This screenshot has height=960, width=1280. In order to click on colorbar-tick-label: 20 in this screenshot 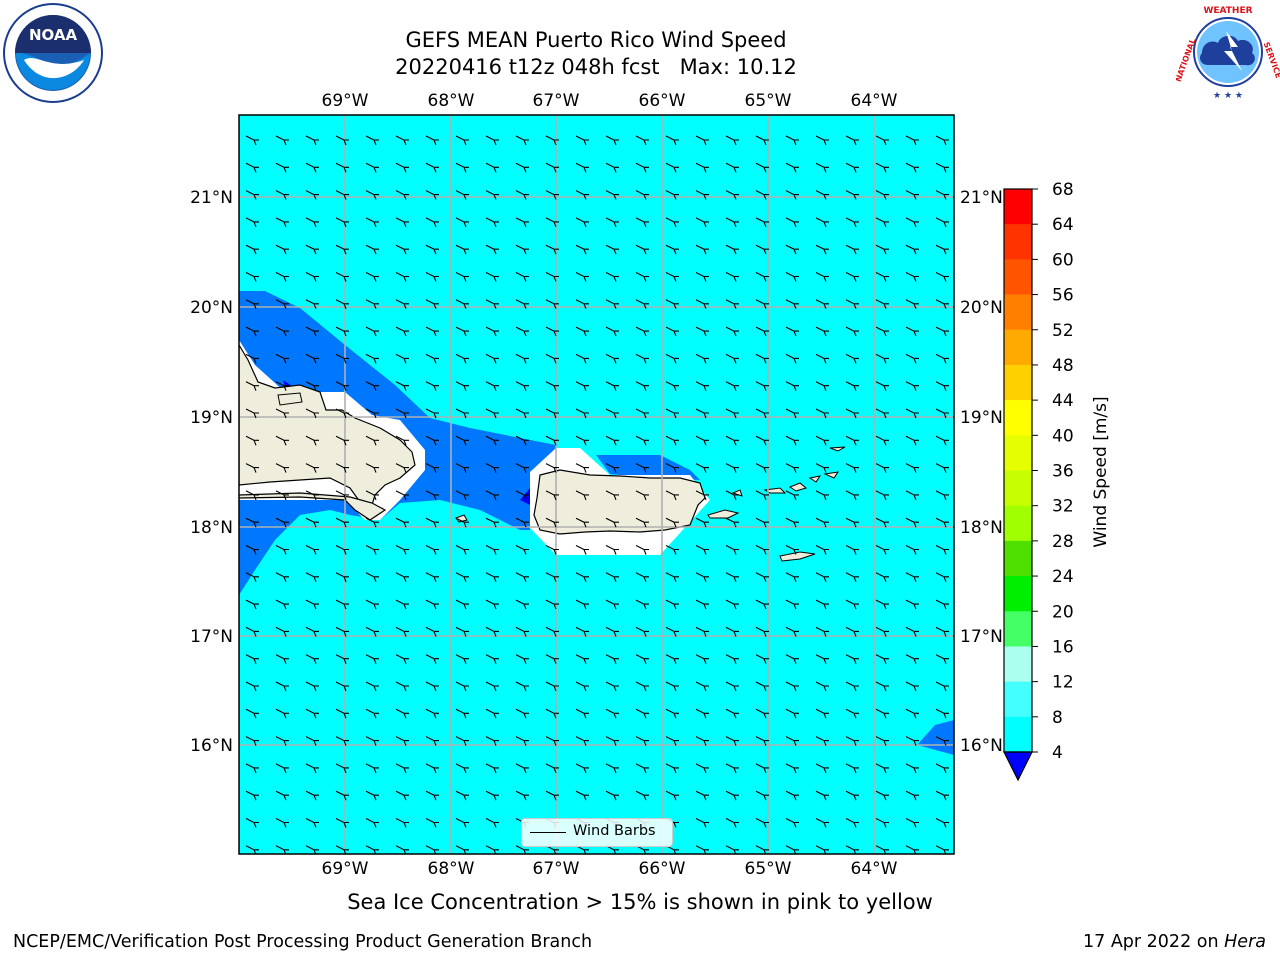, I will do `click(1063, 612)`.